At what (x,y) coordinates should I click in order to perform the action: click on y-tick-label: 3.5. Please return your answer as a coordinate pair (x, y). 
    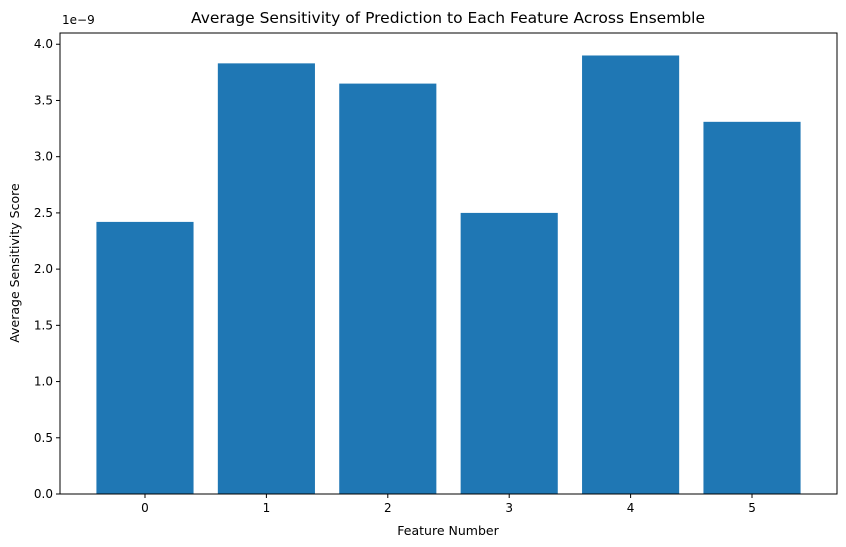
    Looking at the image, I should click on (43, 100).